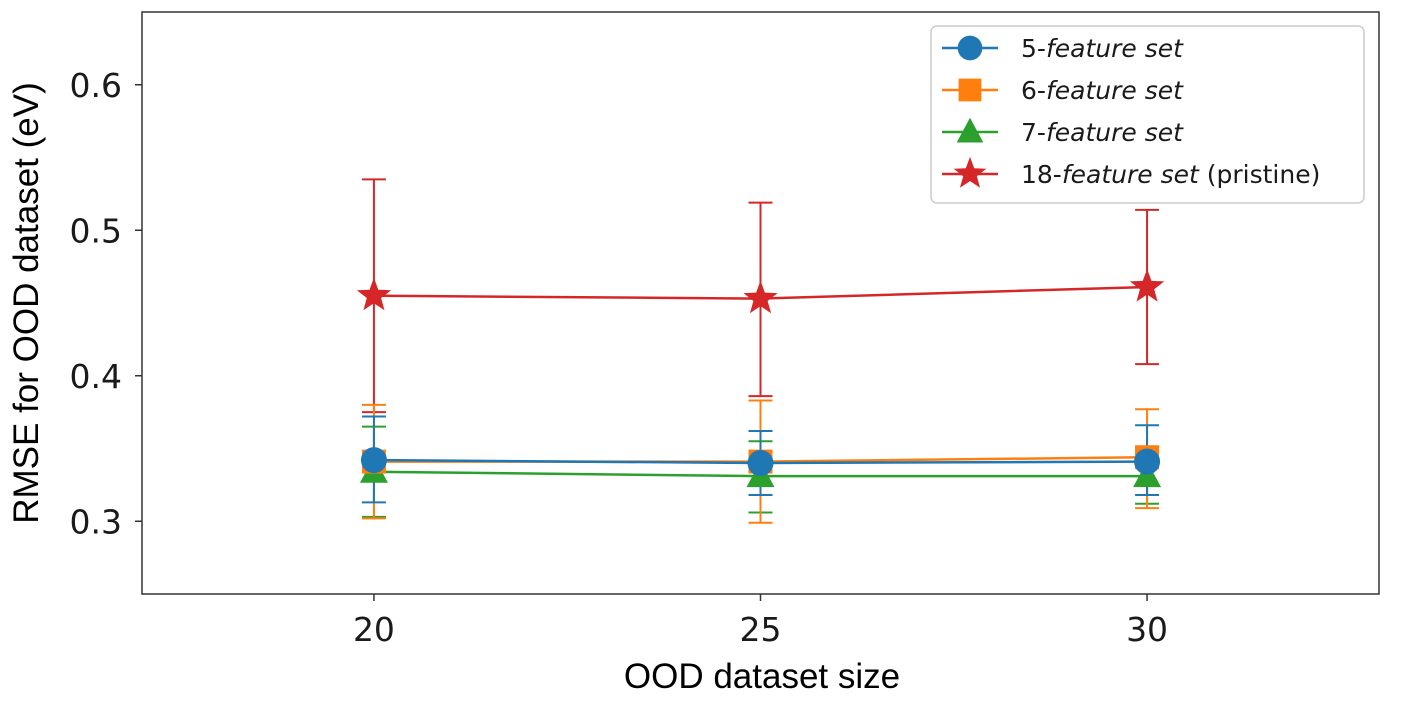 Image resolution: width=1417 pixels, height=709 pixels. What do you see at coordinates (1102, 48) in the screenshot?
I see `legend-entry-label: 5-feature set` at bounding box center [1102, 48].